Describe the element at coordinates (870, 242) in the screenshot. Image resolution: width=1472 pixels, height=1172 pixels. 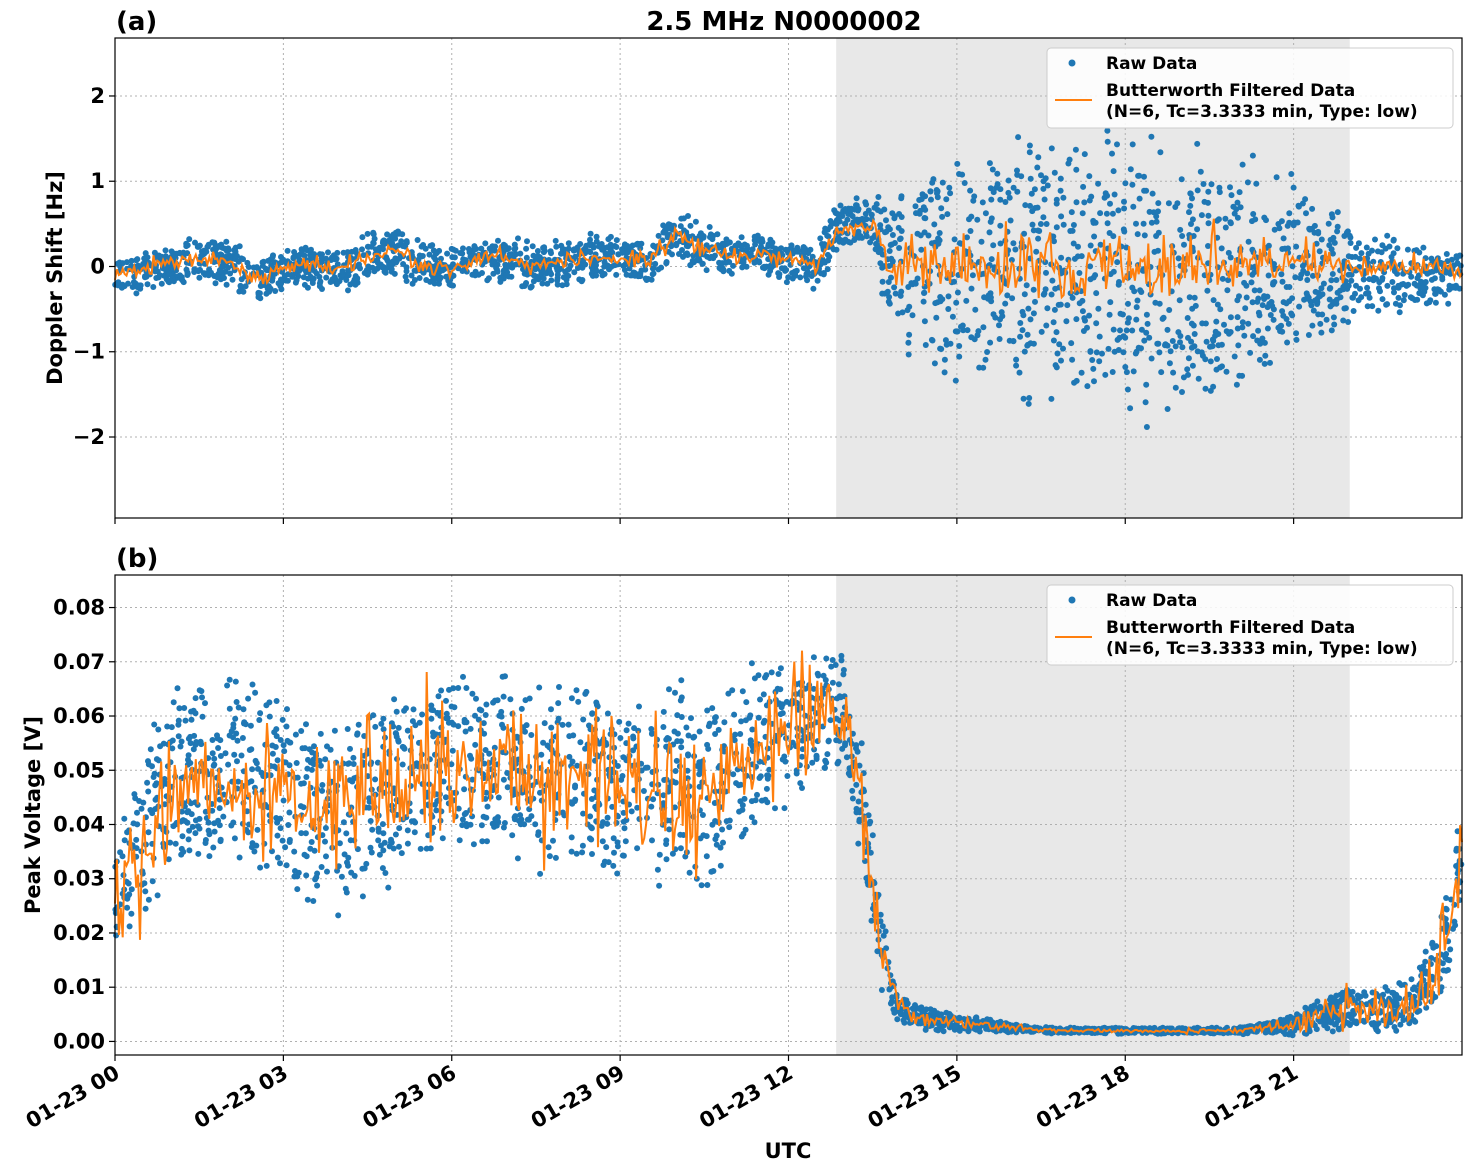
I see `raw-data-point-a-2018` at that location.